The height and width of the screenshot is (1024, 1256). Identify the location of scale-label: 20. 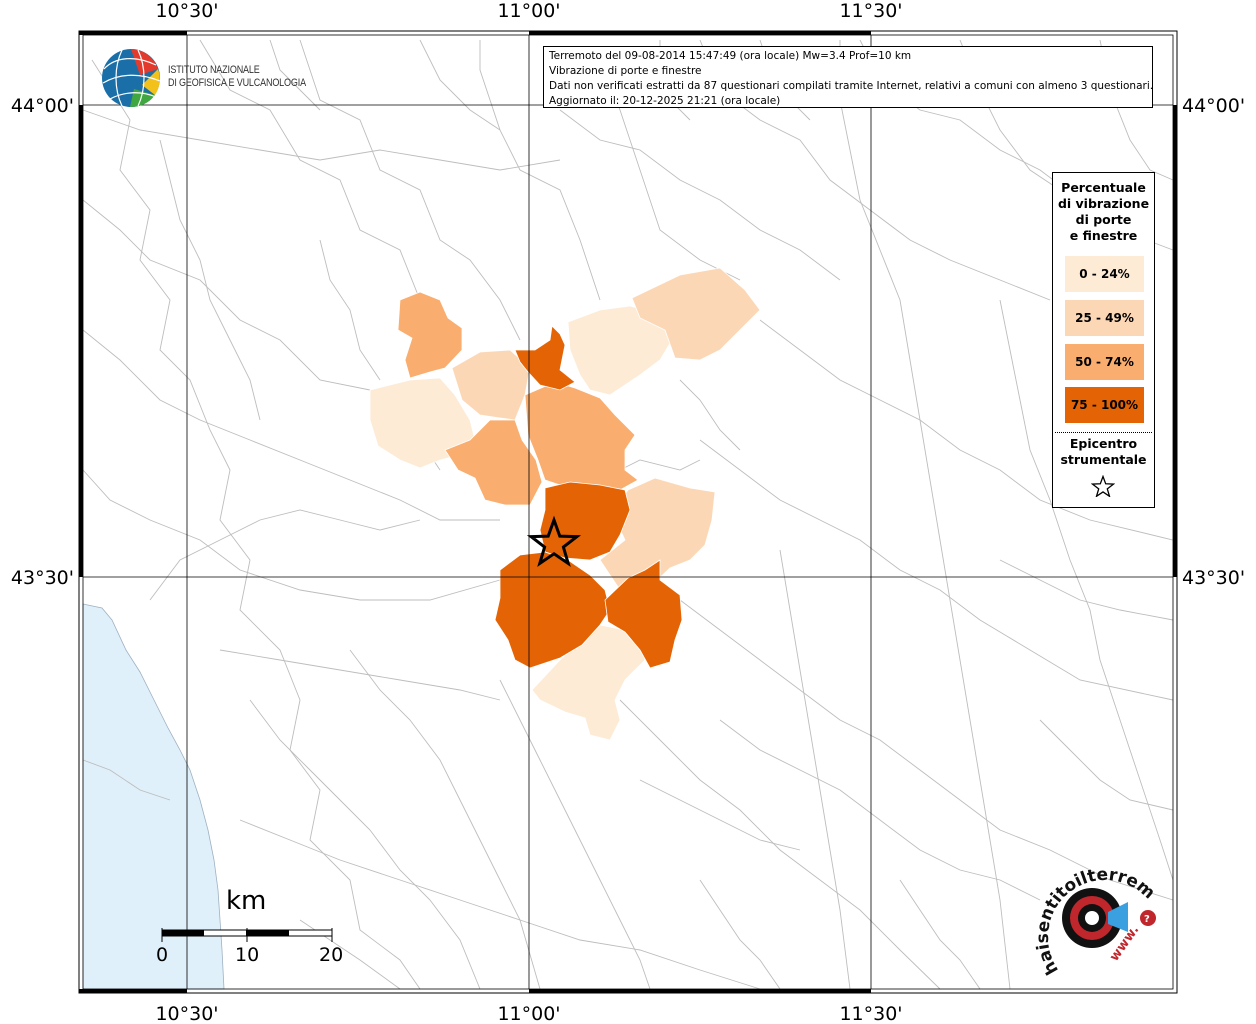
(331, 955).